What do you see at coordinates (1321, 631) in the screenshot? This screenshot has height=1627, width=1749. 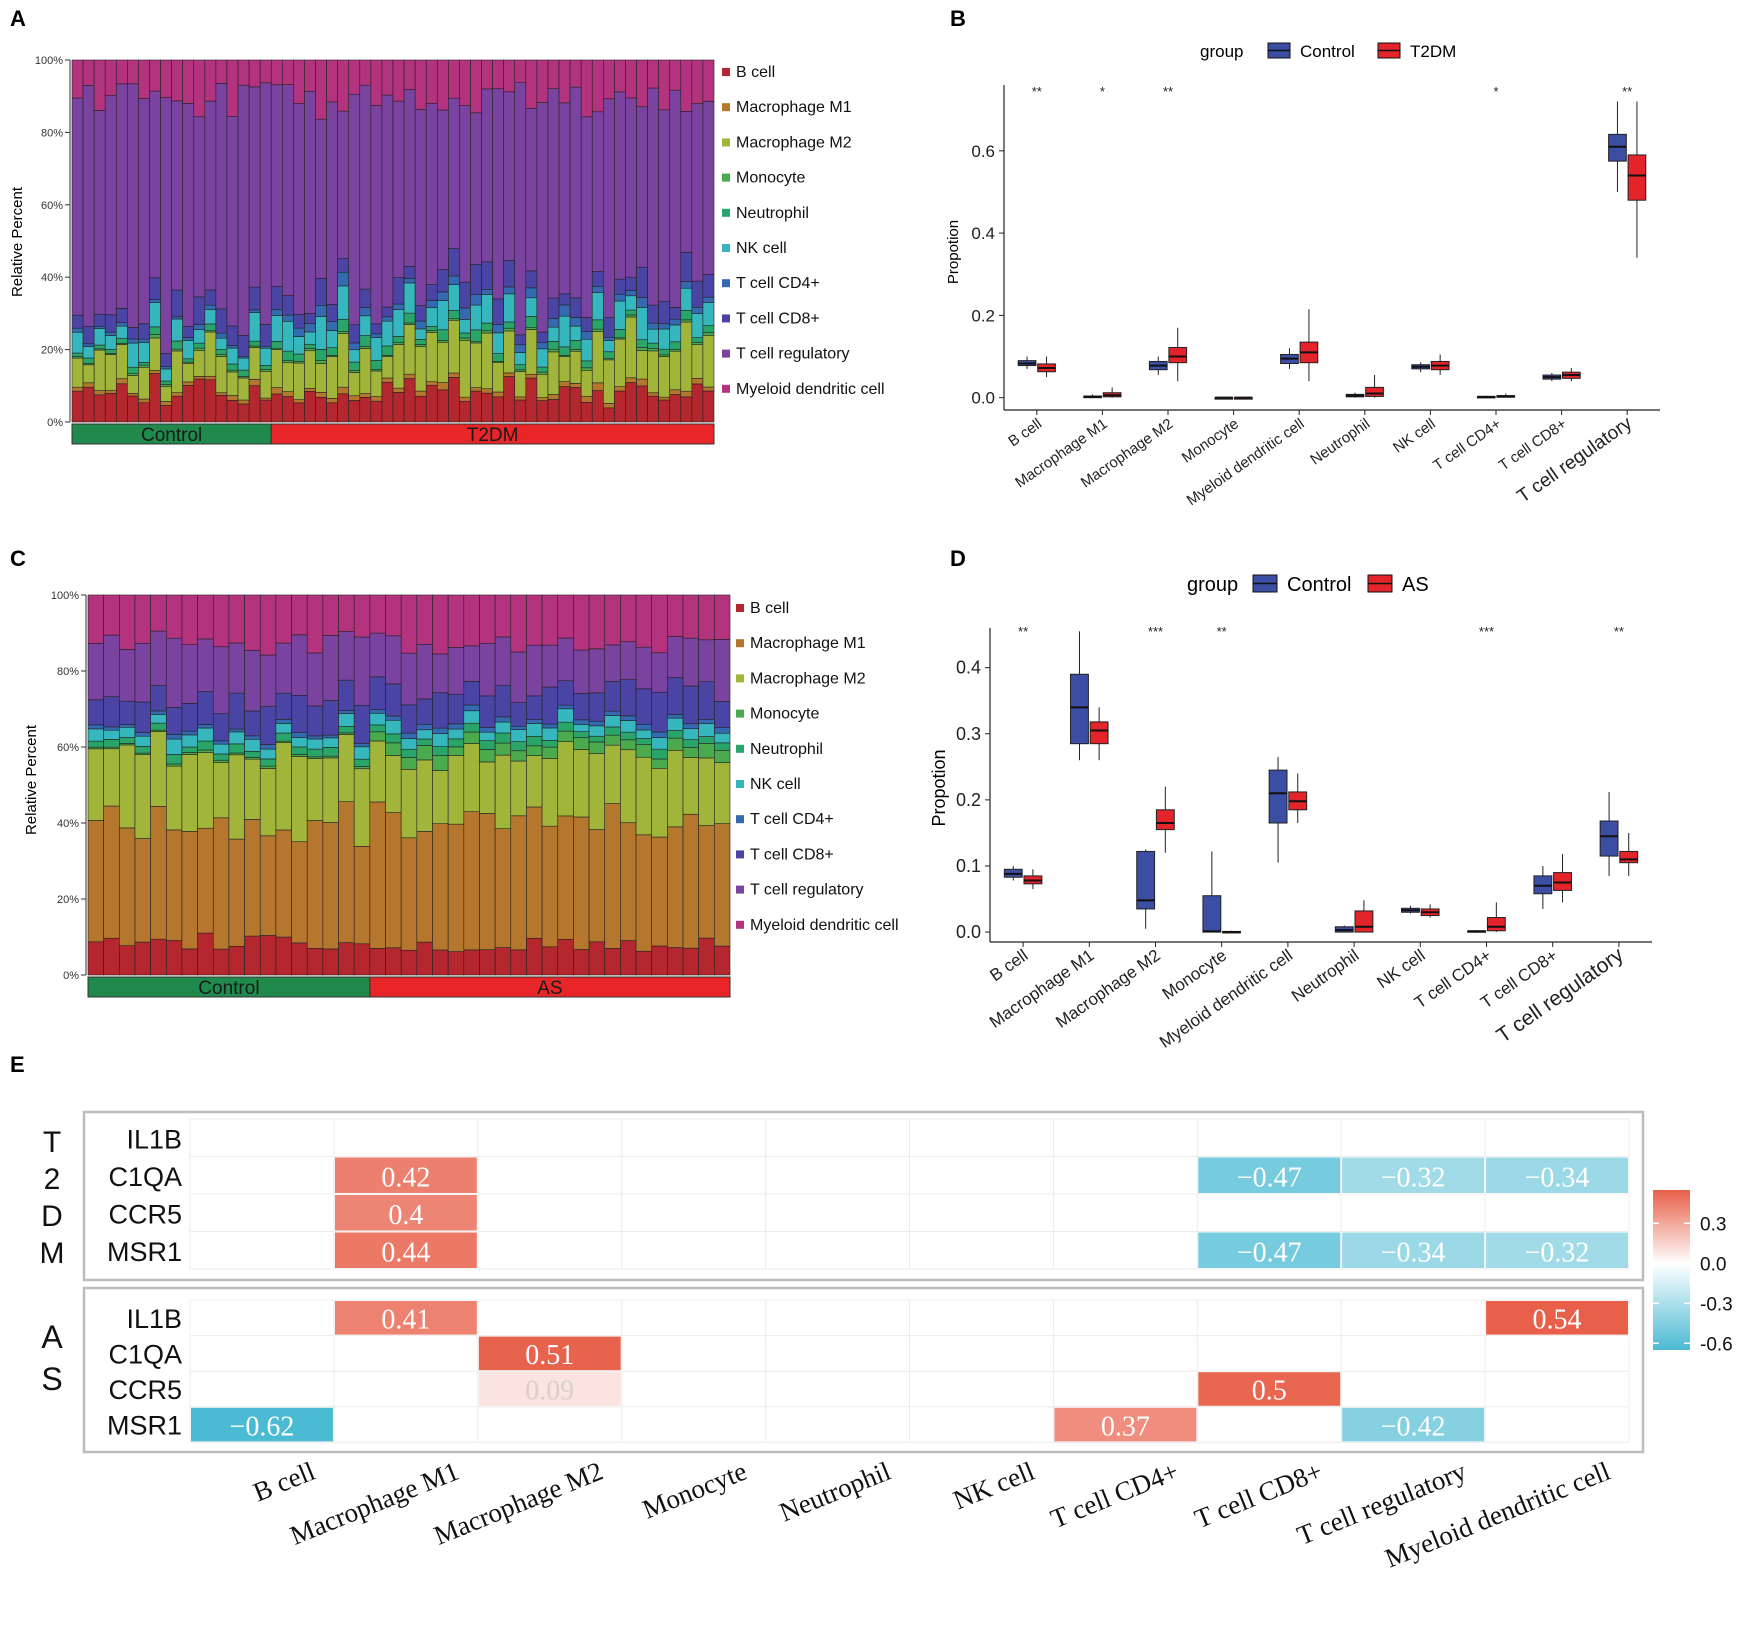 I see `panel-d-significance: ** *** ** *** **` at bounding box center [1321, 631].